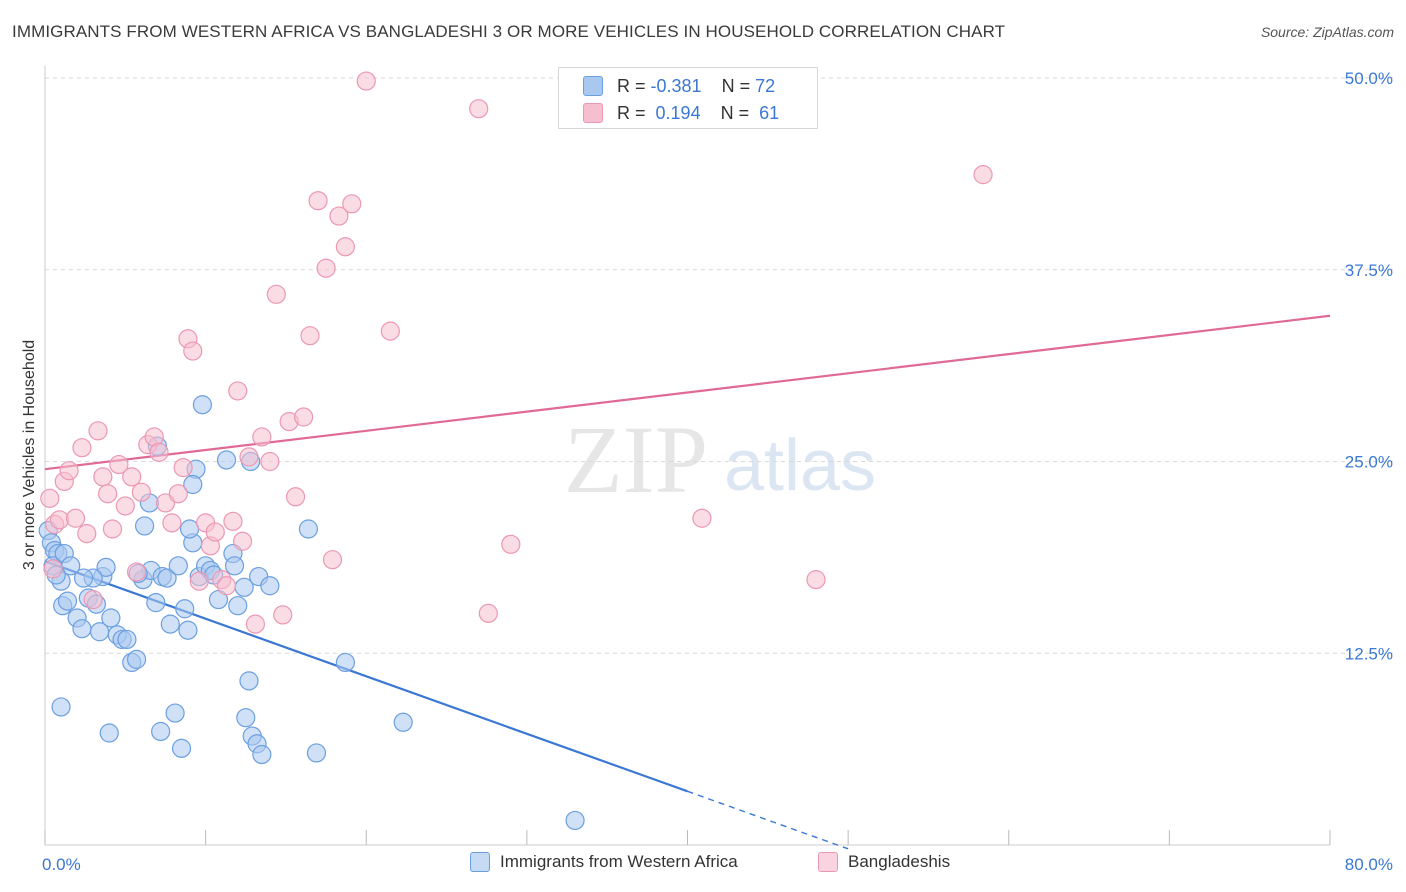 This screenshot has height=892, width=1406. What do you see at coordinates (29, 455) in the screenshot?
I see `y-axis-label: 3 or more Vehicles in Household` at bounding box center [29, 455].